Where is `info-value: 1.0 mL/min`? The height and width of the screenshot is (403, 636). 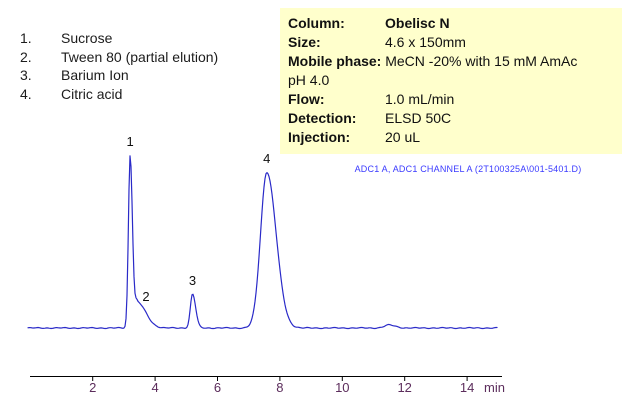
info-value: 1.0 mL/min is located at coordinates (420, 99).